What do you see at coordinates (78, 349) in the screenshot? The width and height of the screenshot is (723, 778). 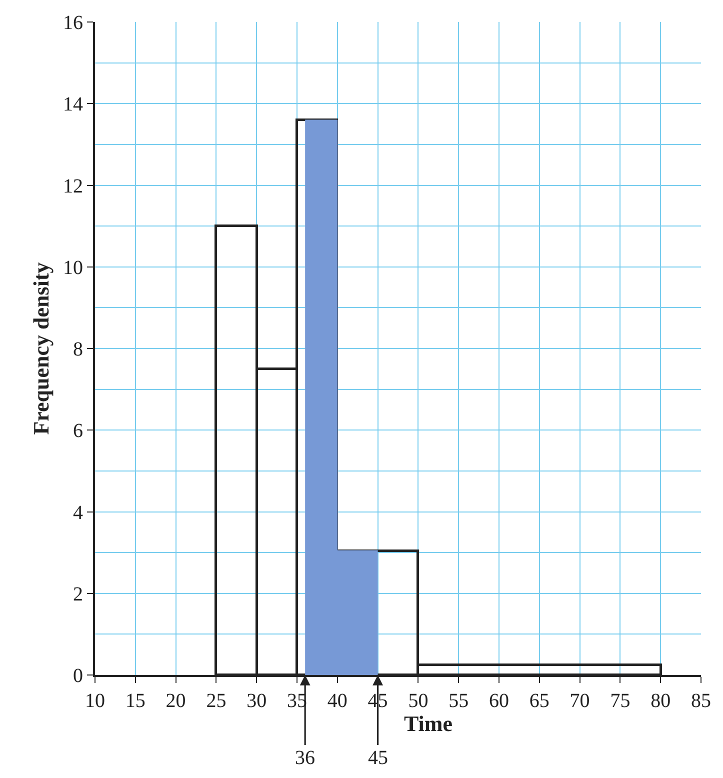 I see `y-tick-label: 8` at bounding box center [78, 349].